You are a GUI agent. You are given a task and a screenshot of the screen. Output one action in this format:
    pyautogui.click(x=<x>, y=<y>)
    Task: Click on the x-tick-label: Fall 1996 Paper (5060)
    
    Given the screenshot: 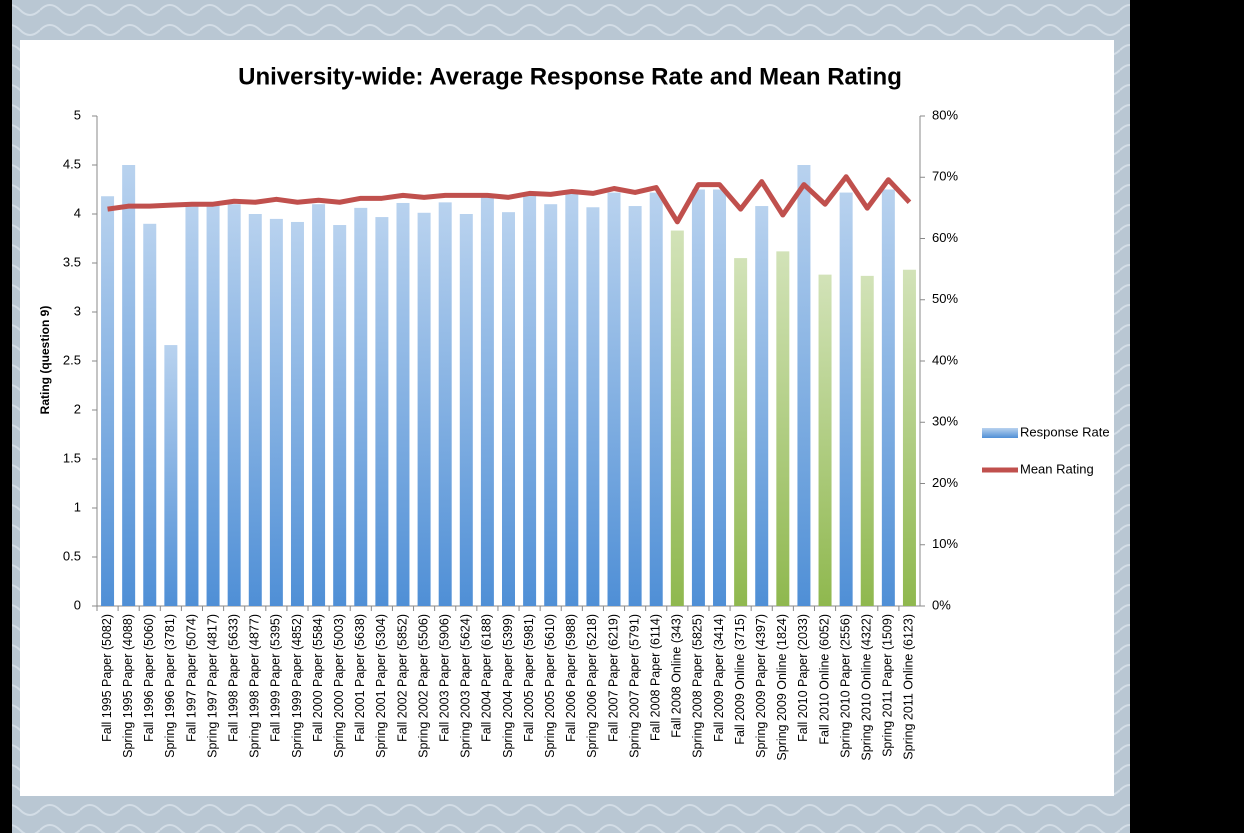 What is the action you would take?
    pyautogui.click(x=149, y=678)
    